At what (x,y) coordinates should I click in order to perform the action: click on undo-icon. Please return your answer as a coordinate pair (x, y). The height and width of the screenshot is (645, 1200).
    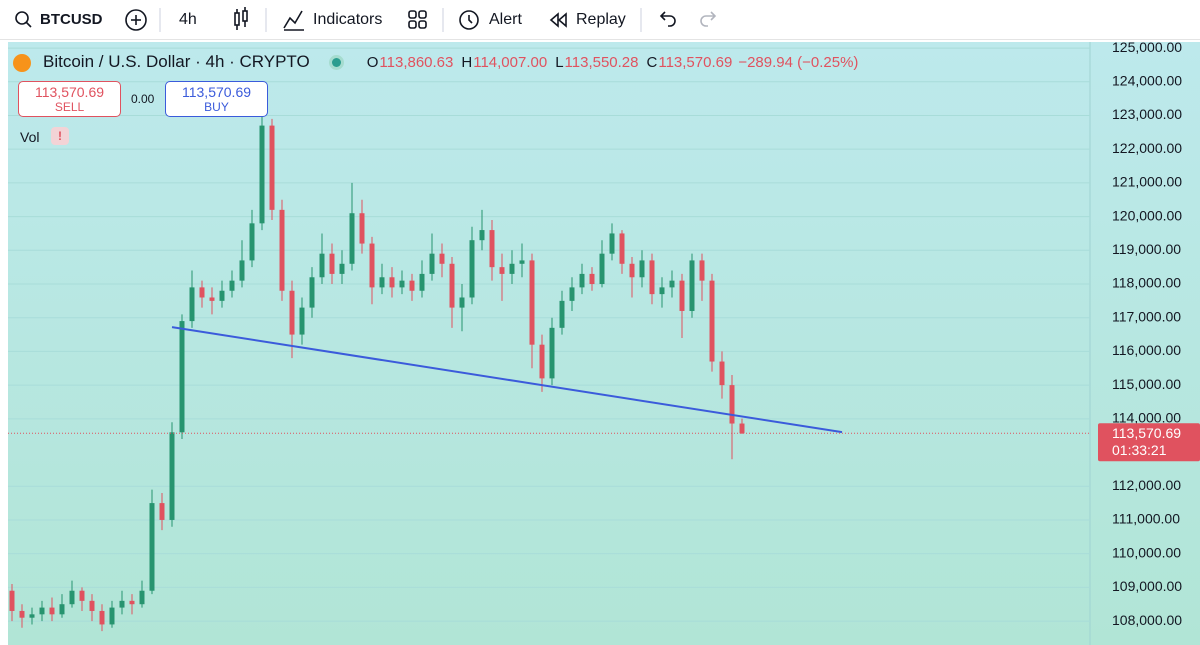
    Looking at the image, I should click on (667, 19).